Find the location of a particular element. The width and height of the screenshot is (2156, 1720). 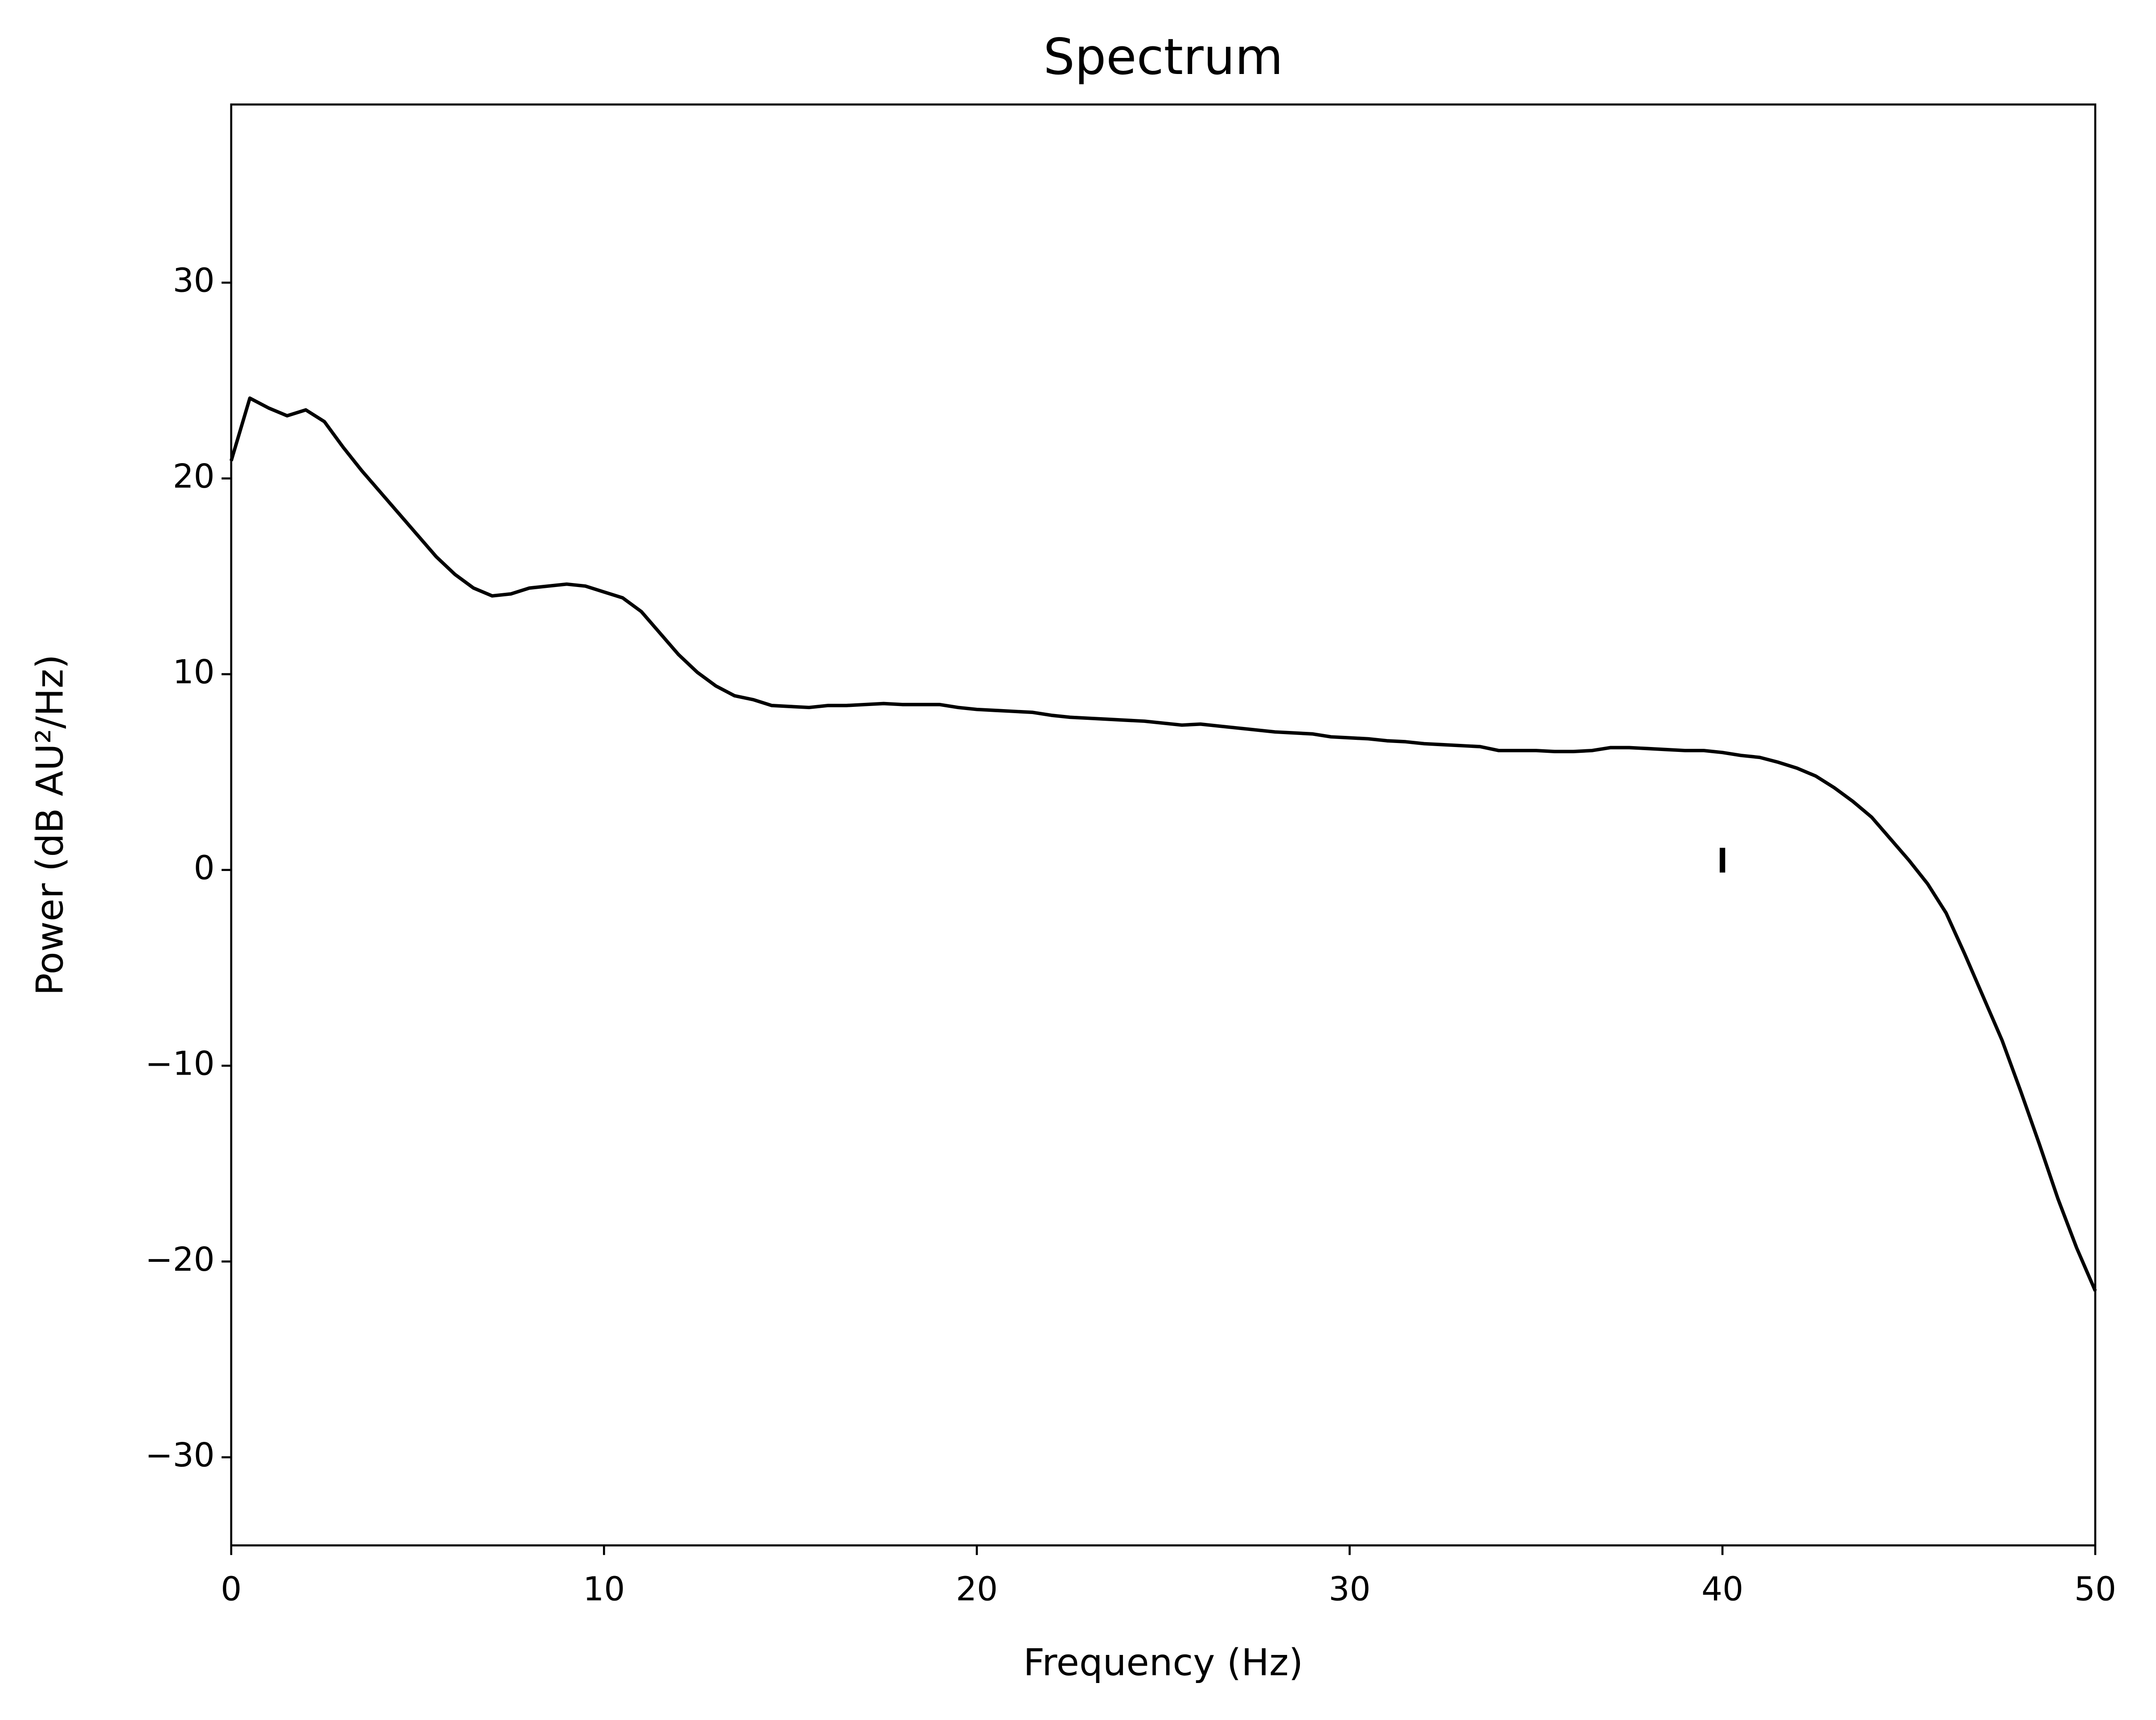

y-tick-label: 10 is located at coordinates (194, 672).